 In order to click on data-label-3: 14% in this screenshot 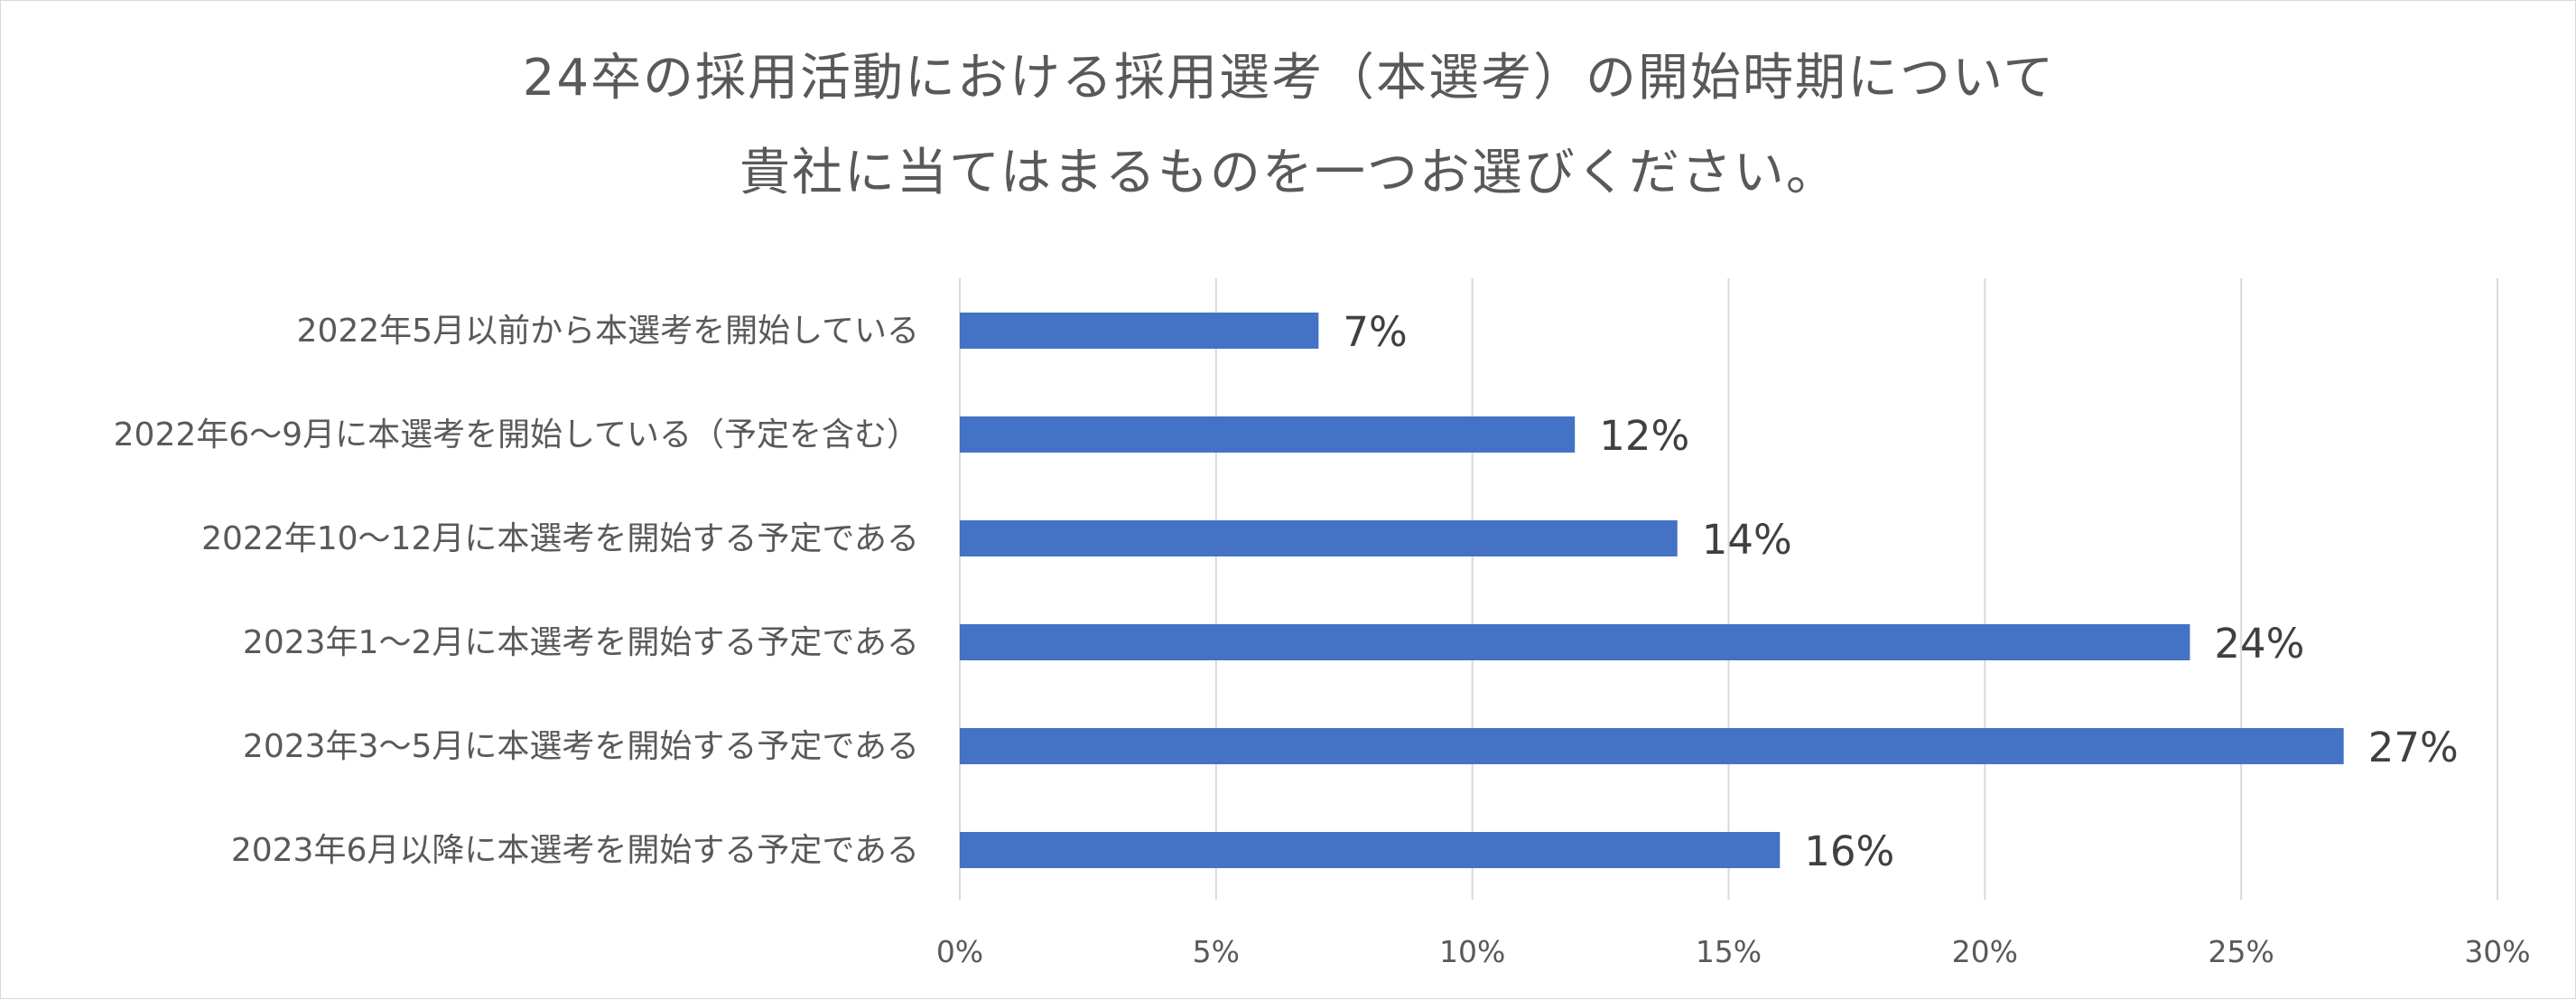, I will do `click(1747, 540)`.